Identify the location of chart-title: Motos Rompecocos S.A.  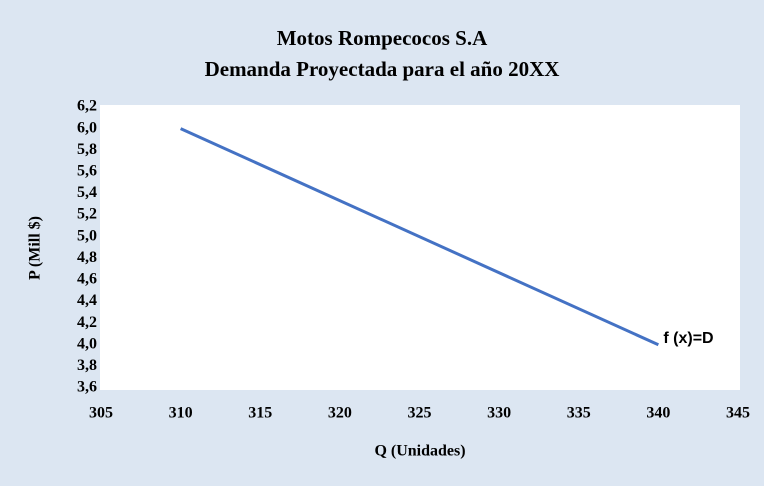
(382, 38).